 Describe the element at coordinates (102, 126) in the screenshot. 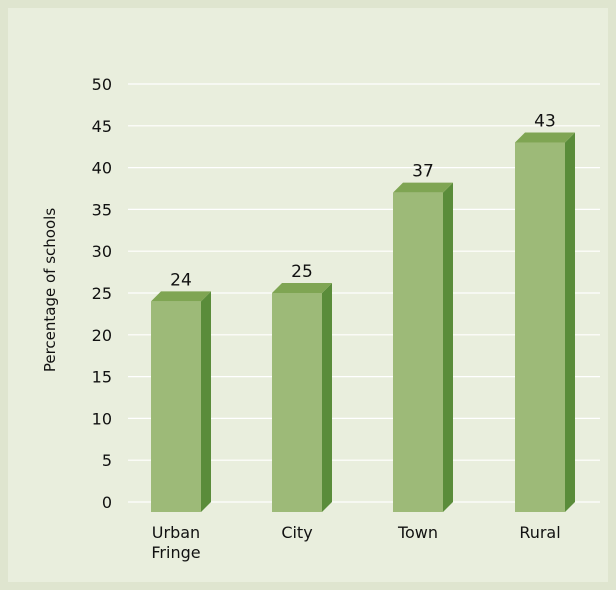

I see `y-tick-45: 45` at that location.